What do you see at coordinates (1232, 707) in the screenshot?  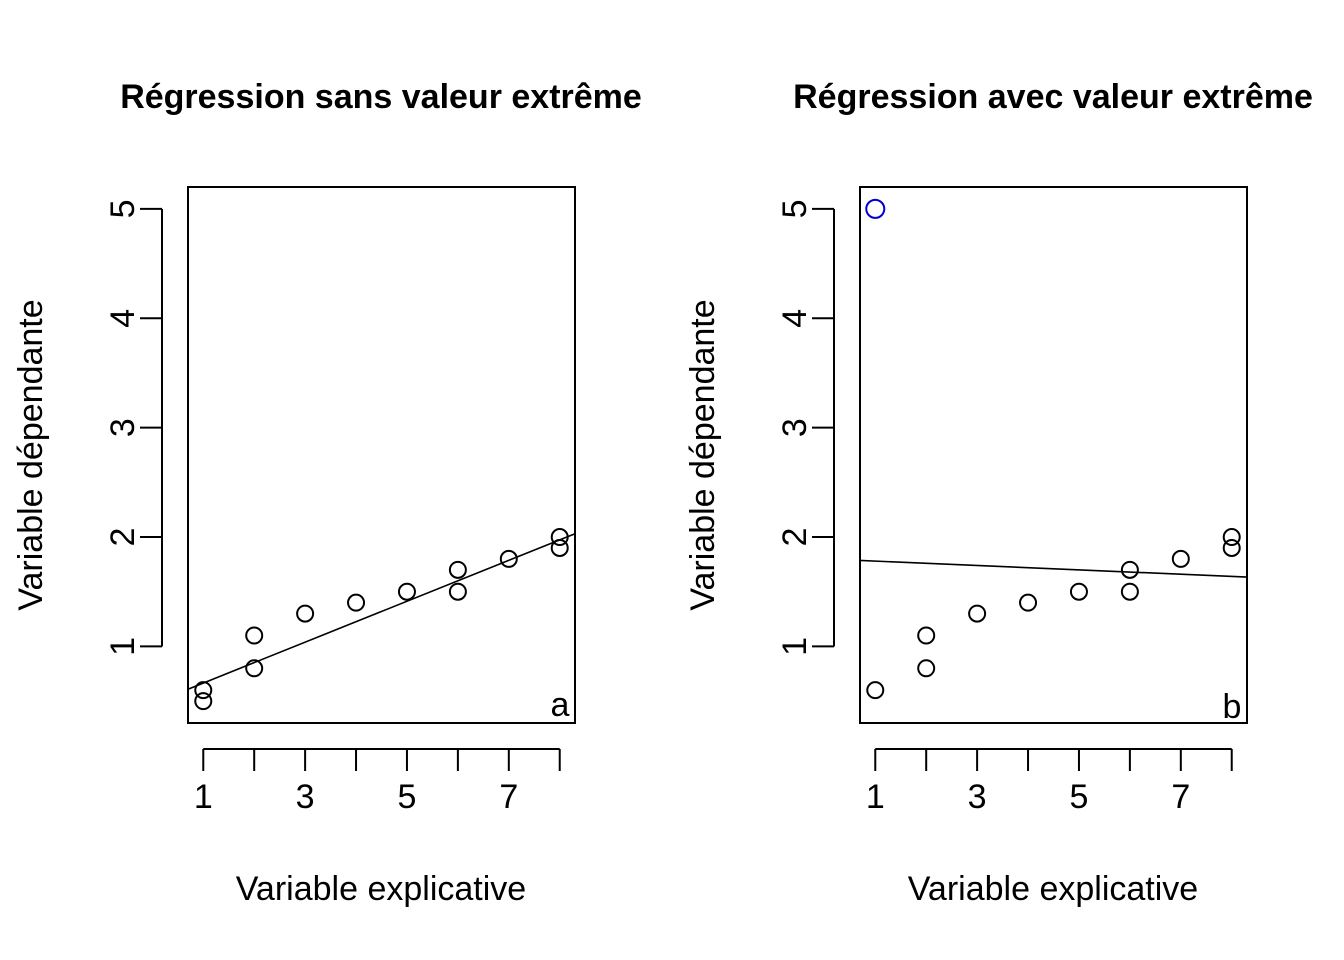 I see `panel-tag: b` at bounding box center [1232, 707].